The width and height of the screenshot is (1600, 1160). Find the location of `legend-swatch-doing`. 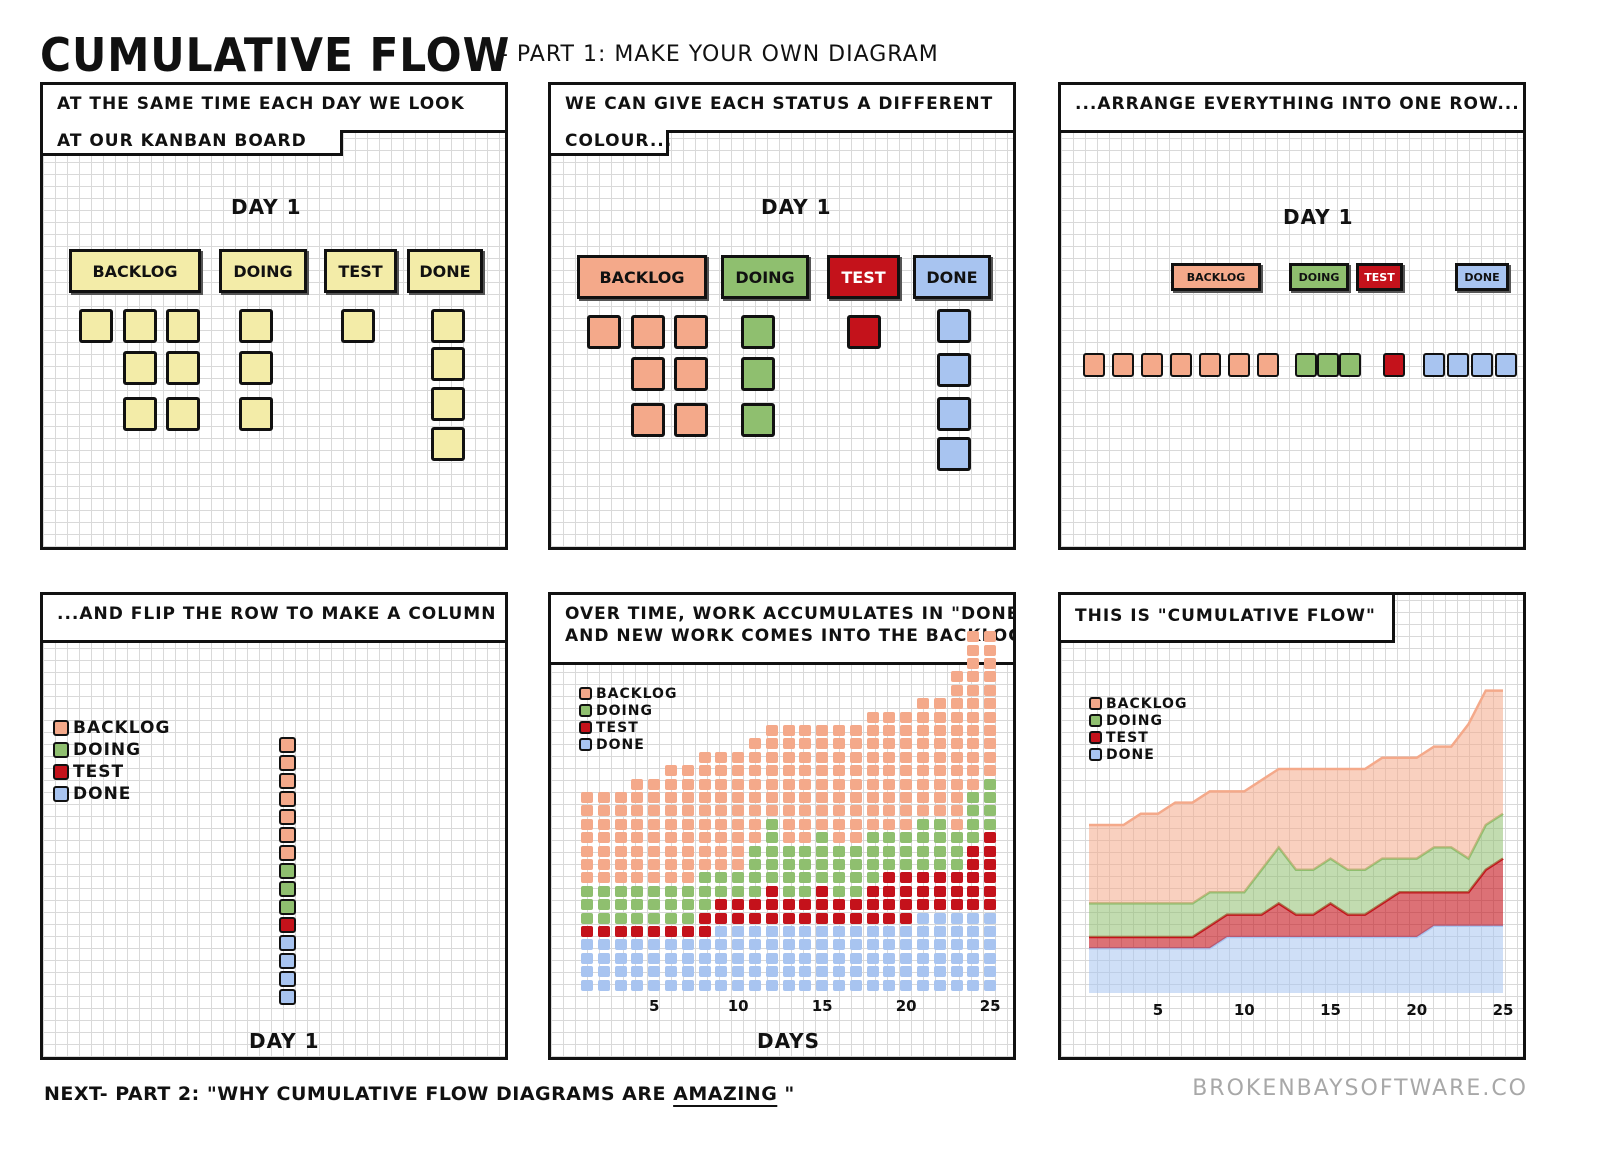

legend-swatch-doing is located at coordinates (61, 750).